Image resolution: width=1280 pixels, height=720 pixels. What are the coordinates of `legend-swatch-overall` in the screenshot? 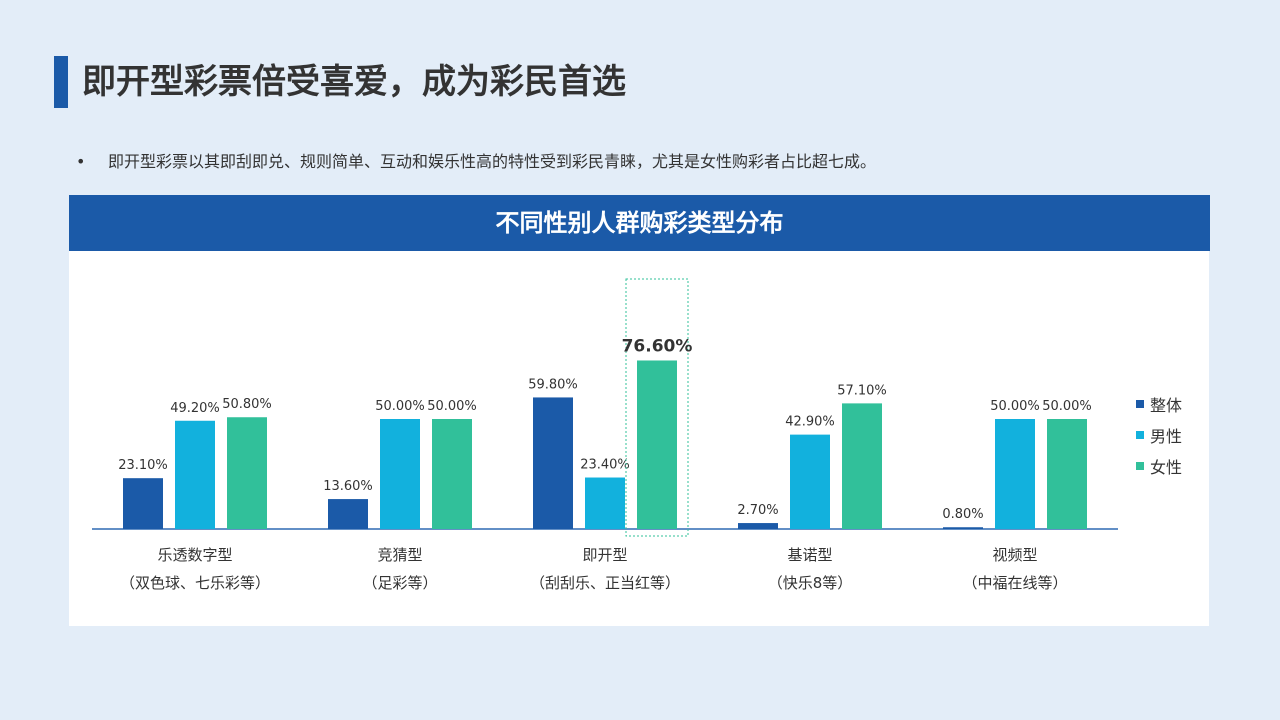 It's located at (1140, 403).